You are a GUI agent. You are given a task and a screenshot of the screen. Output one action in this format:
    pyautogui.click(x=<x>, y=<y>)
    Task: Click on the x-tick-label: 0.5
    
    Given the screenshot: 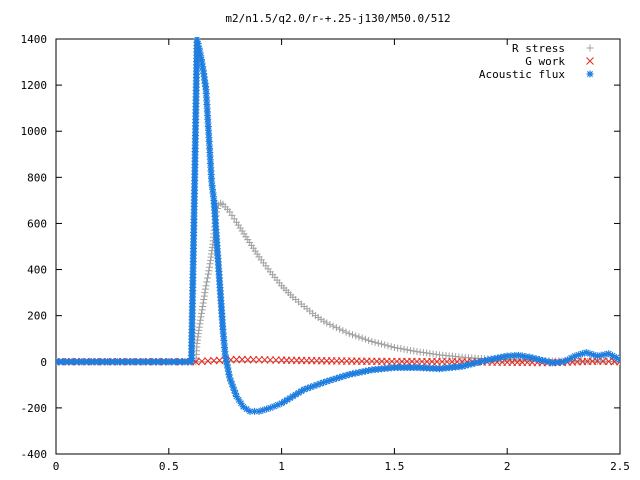 What is the action you would take?
    pyautogui.click(x=169, y=466)
    